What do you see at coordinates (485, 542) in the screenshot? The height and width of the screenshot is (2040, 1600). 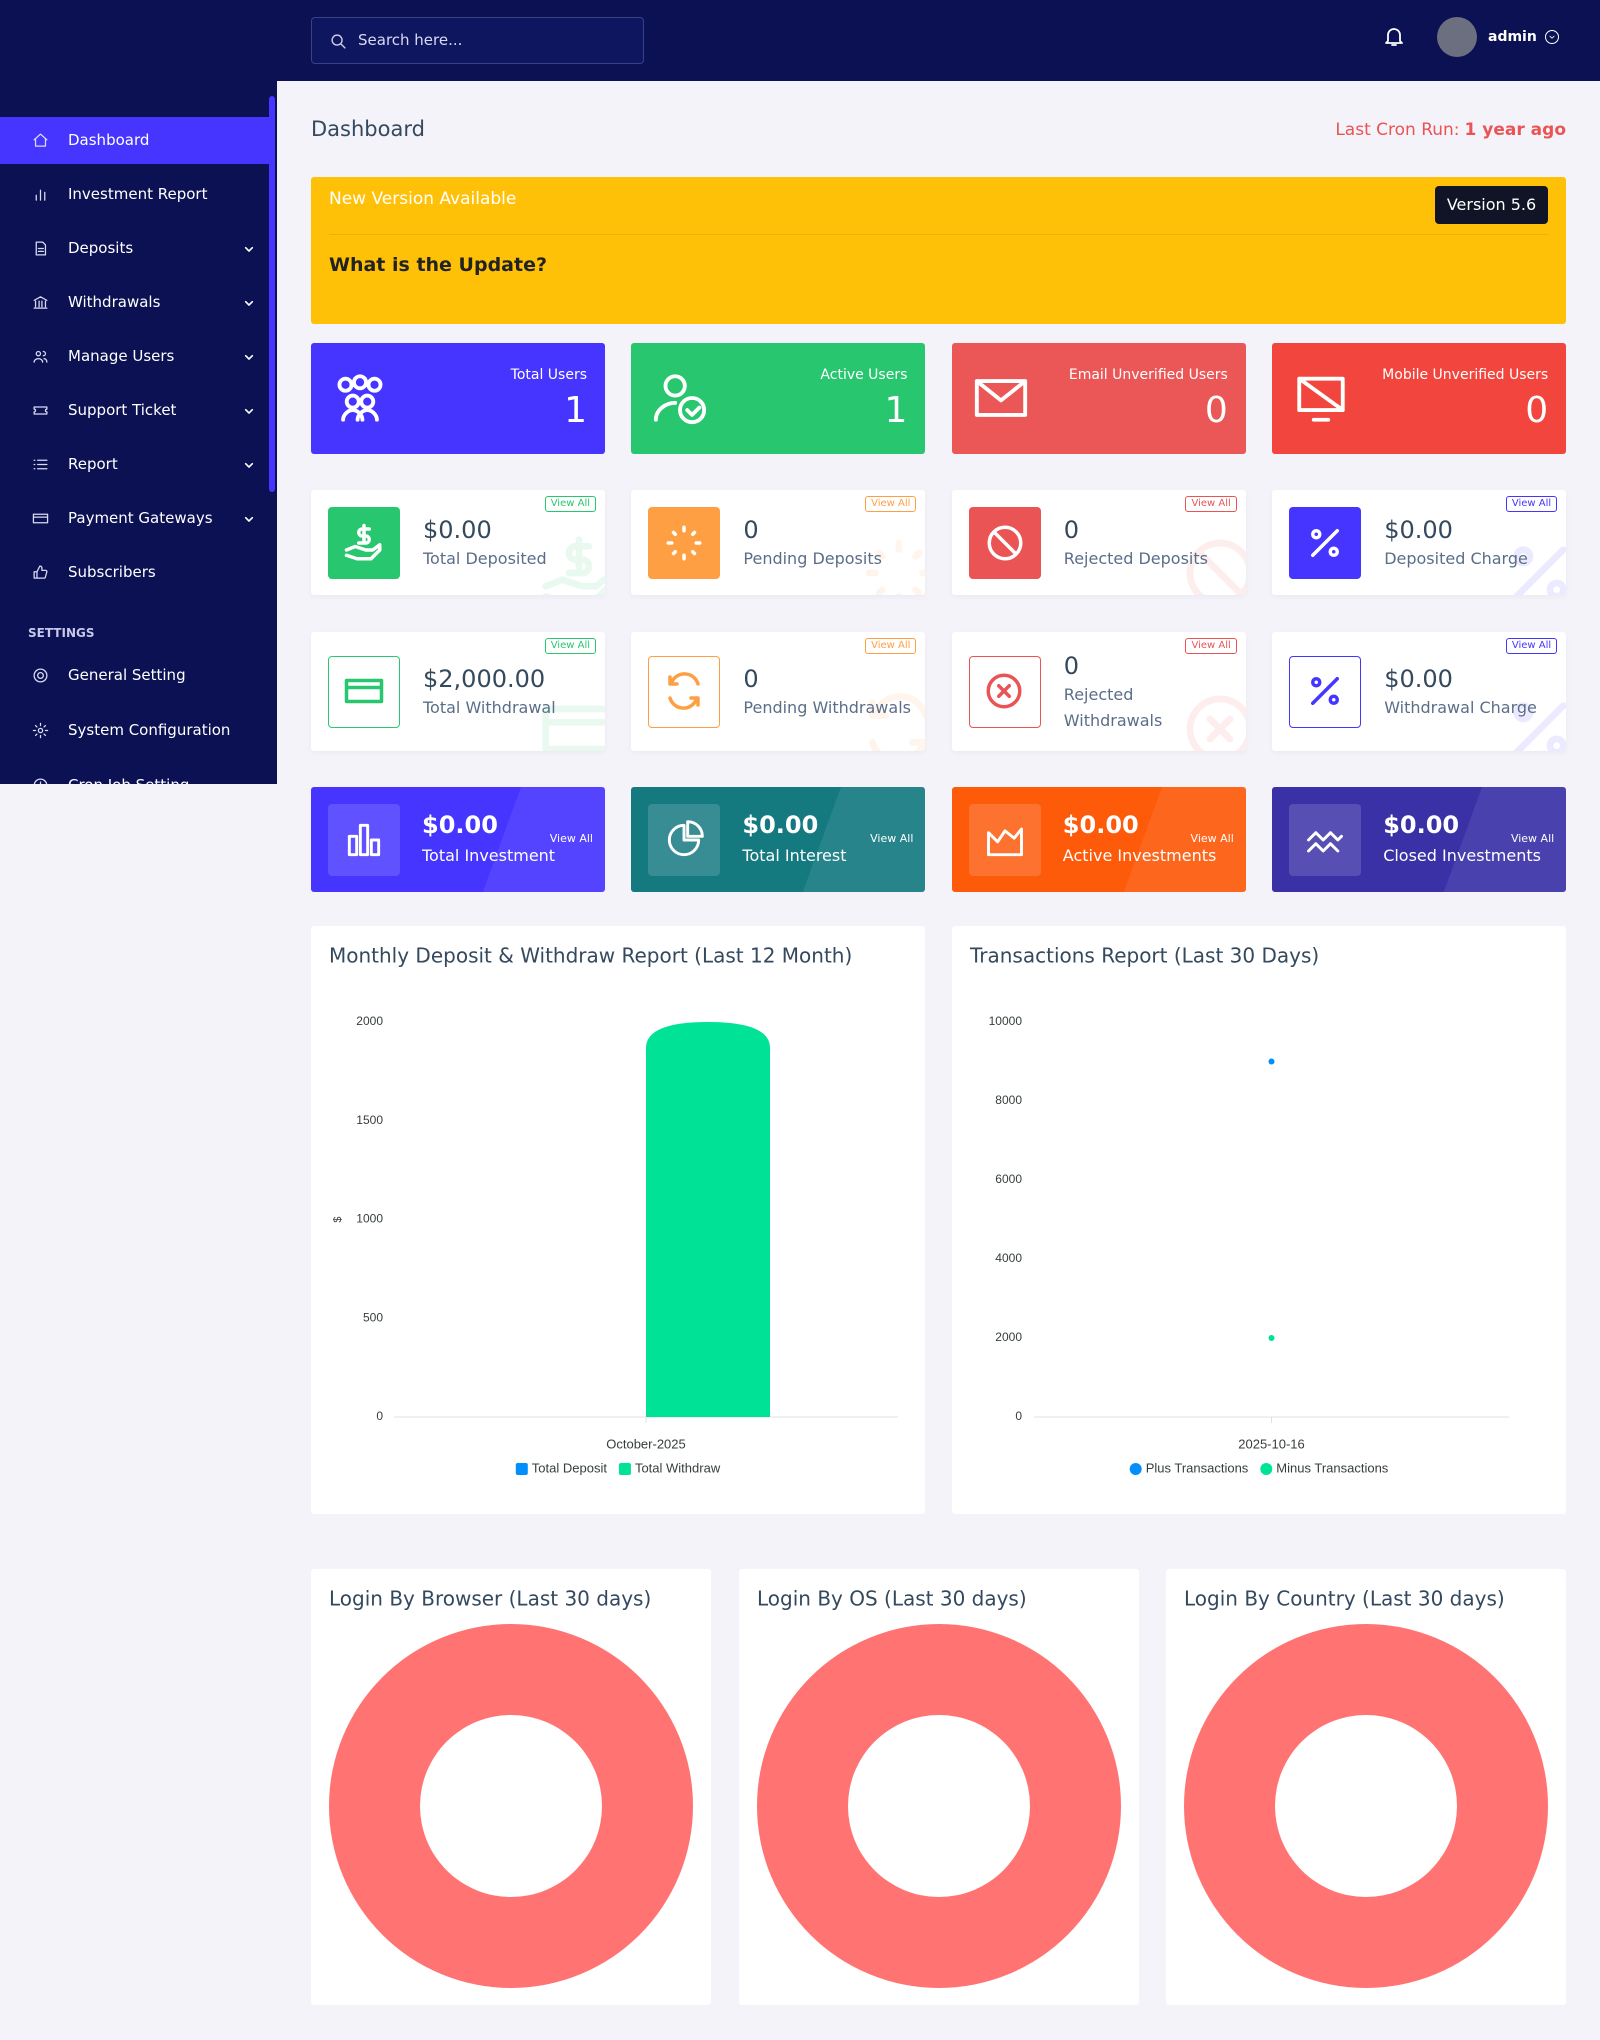 I see `widget-text: $0.00 Total Deposited` at bounding box center [485, 542].